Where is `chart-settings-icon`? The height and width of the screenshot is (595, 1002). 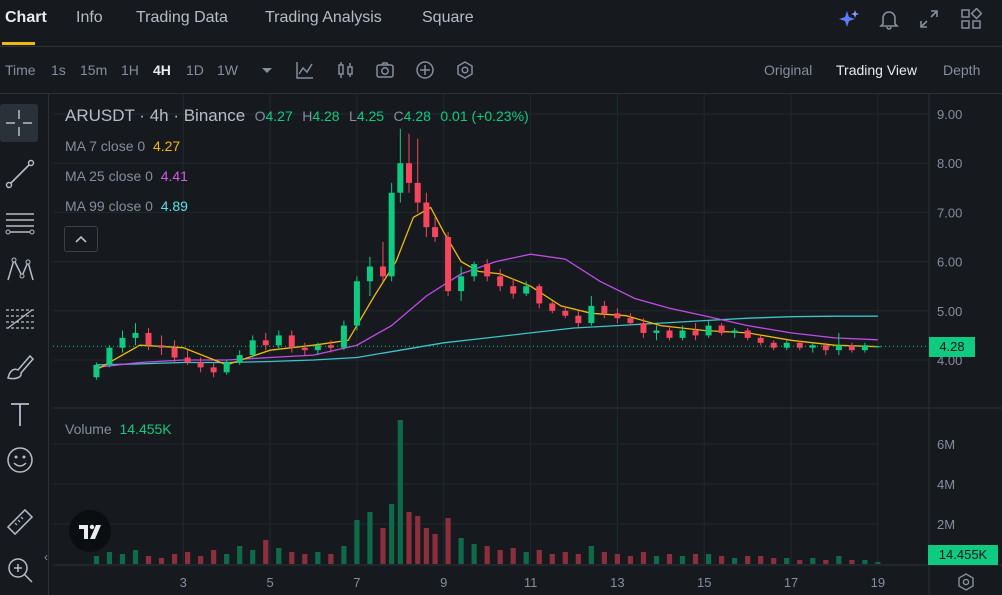
chart-settings-icon is located at coordinates (966, 582).